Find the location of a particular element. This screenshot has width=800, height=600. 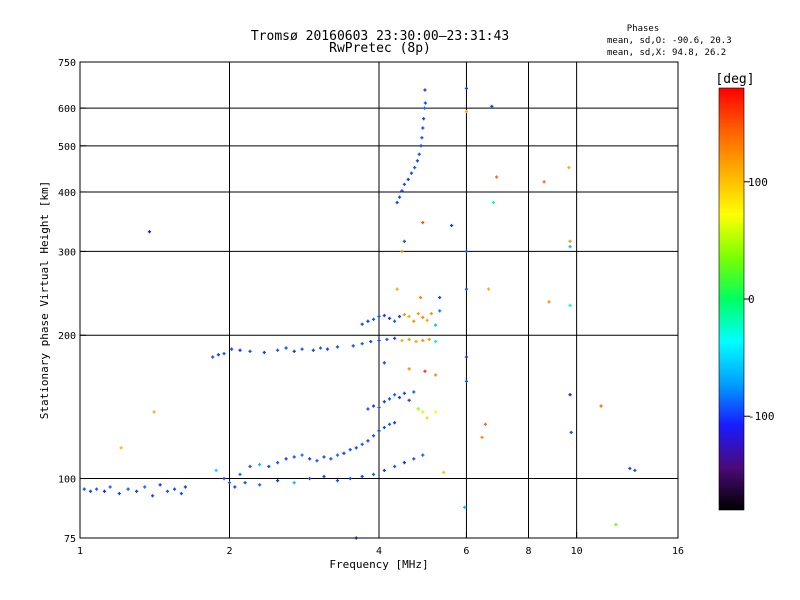

y-axis-ticks: 75 100 200 300 400 500 600 750 is located at coordinates (72, 301).